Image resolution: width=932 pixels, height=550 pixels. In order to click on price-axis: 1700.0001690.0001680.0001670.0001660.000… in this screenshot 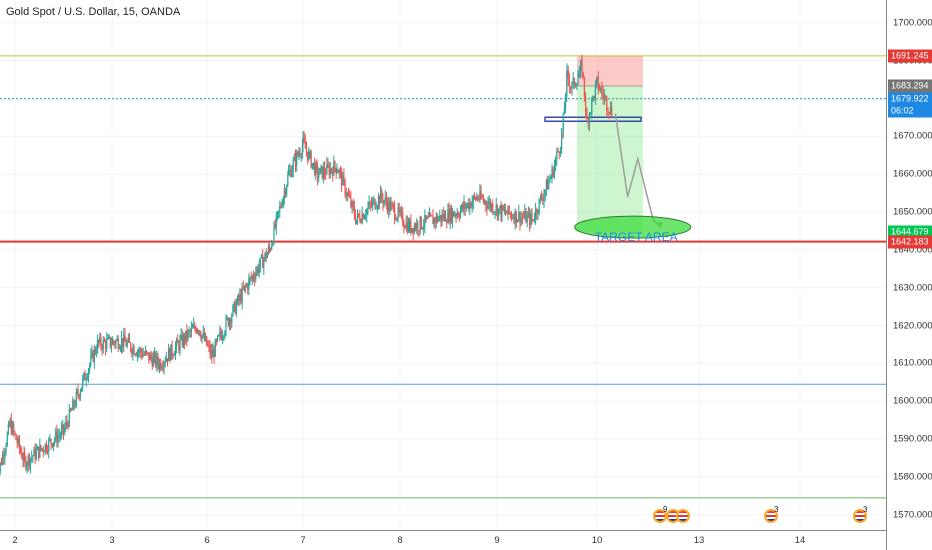, I will do `click(909, 275)`.